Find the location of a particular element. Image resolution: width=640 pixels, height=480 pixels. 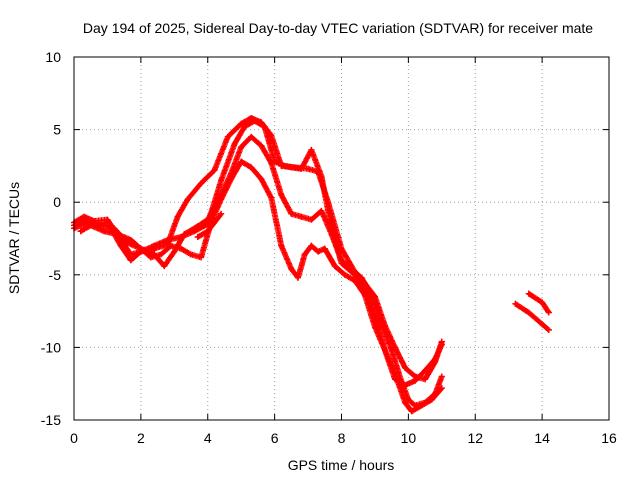

x-tick-label: 2 is located at coordinates (141, 438).